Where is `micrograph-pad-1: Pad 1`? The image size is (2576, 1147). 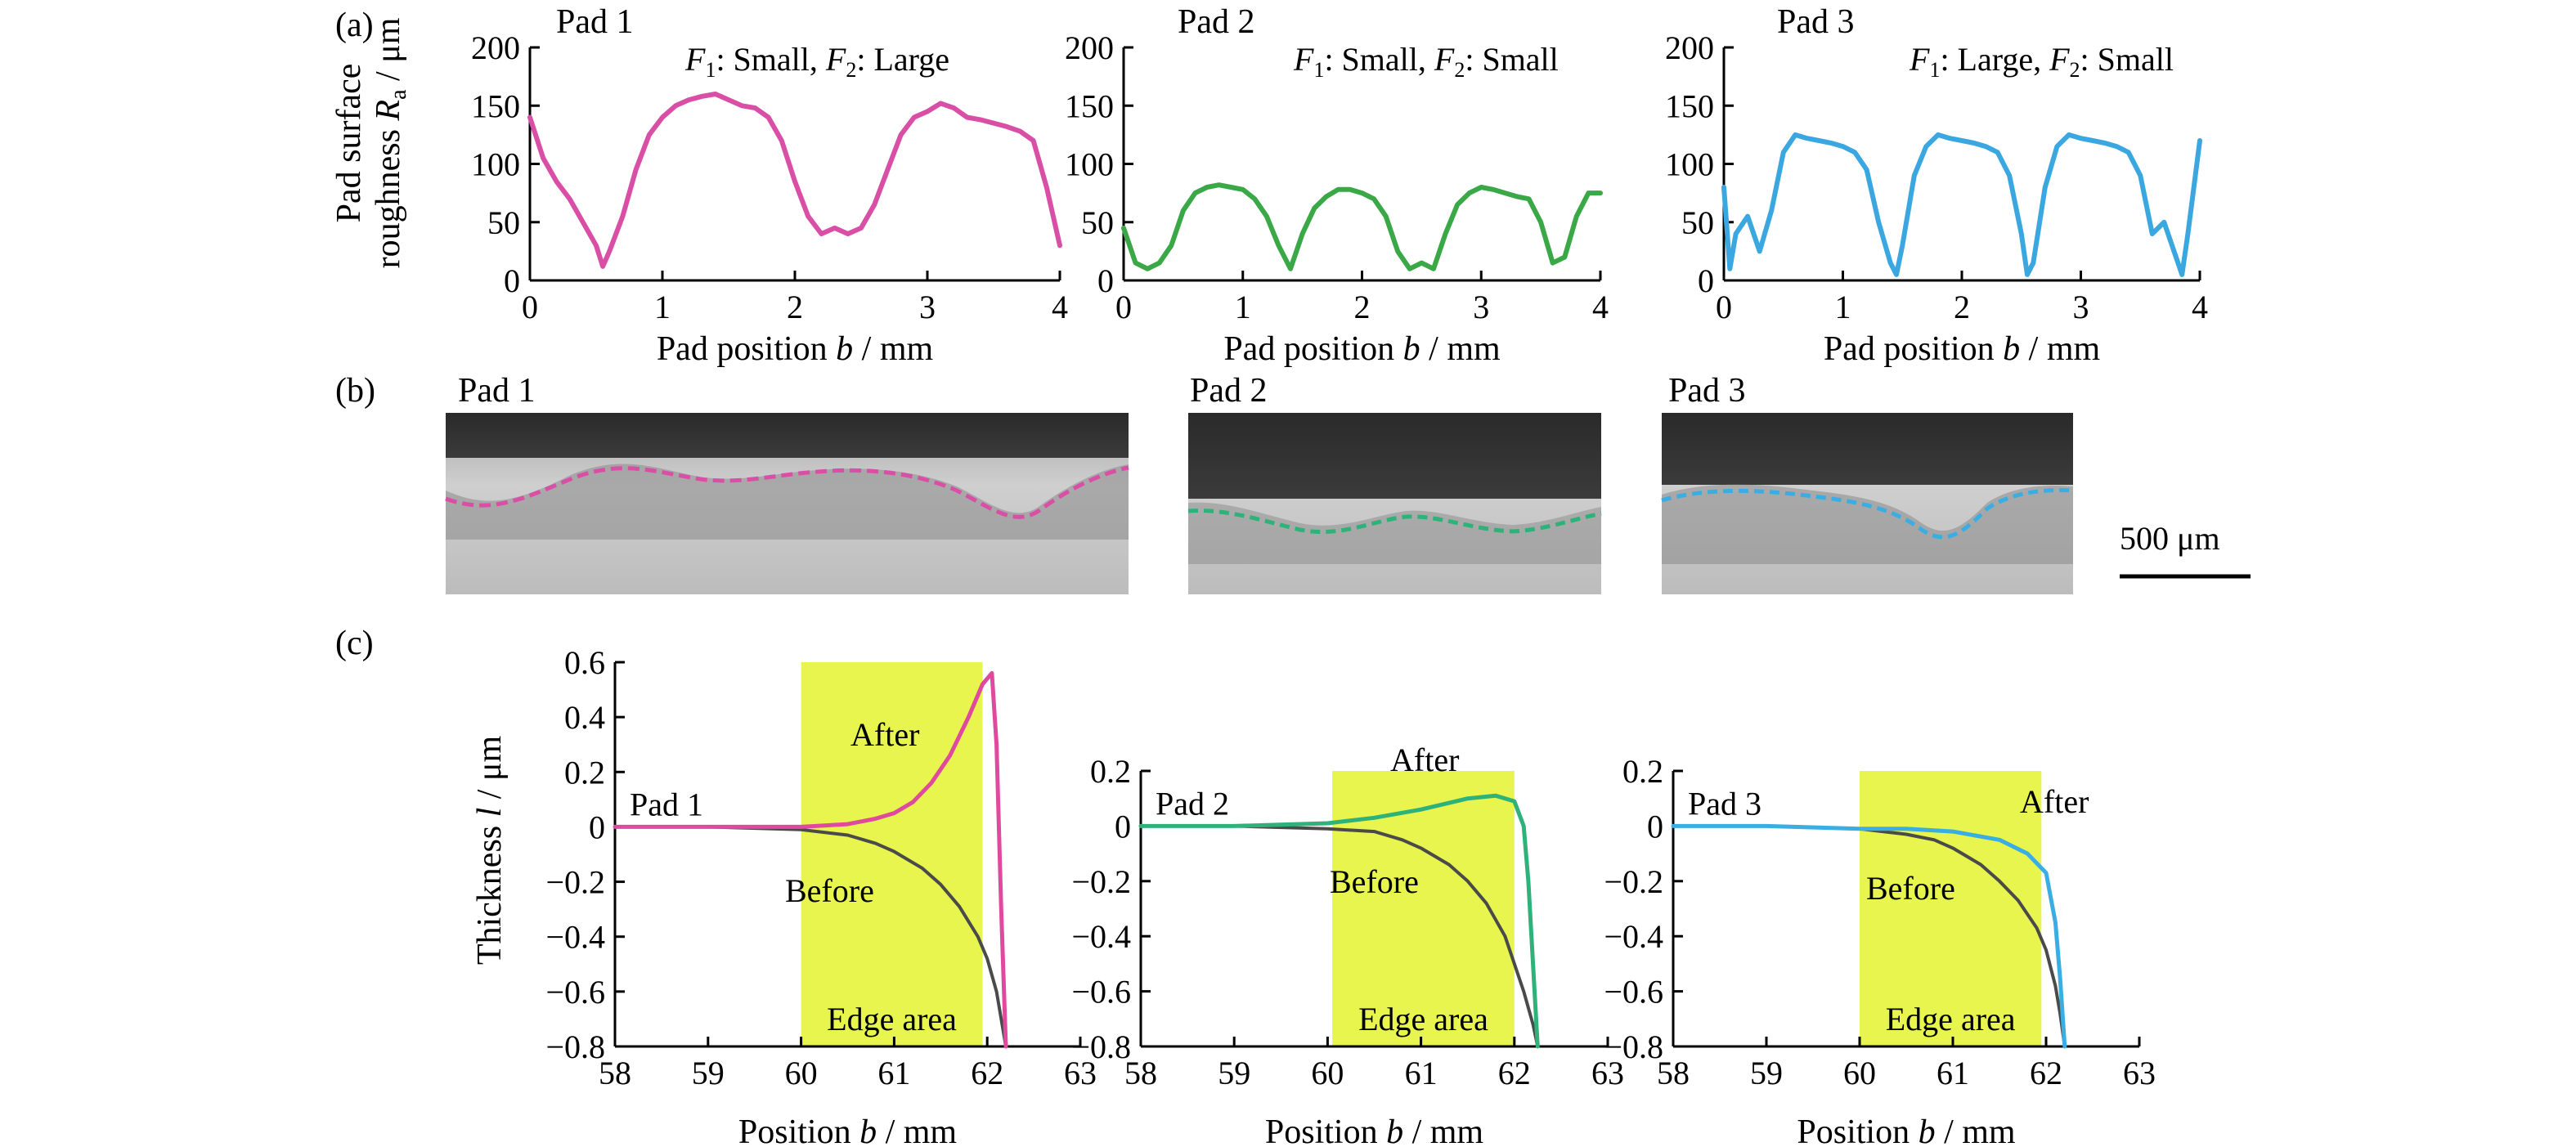 micrograph-pad-1: Pad 1 is located at coordinates (787, 483).